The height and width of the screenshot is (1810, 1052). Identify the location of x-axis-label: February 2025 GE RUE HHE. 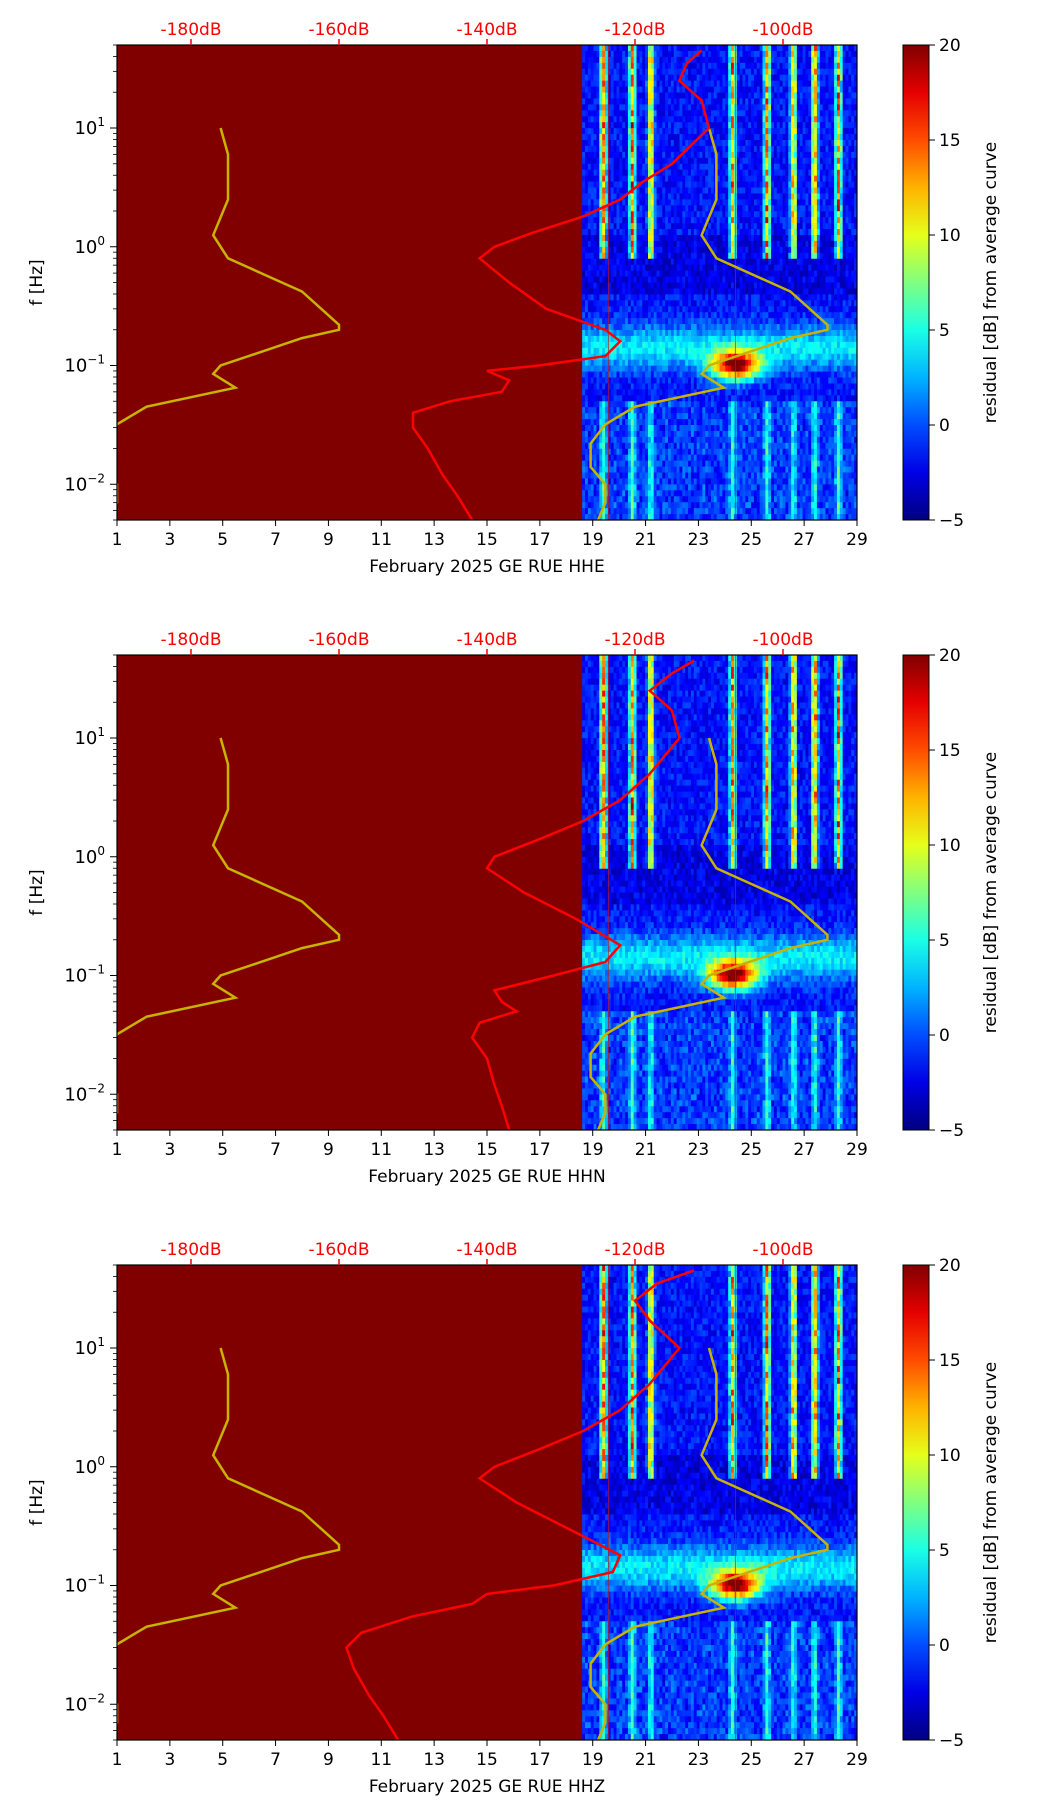
(486, 567).